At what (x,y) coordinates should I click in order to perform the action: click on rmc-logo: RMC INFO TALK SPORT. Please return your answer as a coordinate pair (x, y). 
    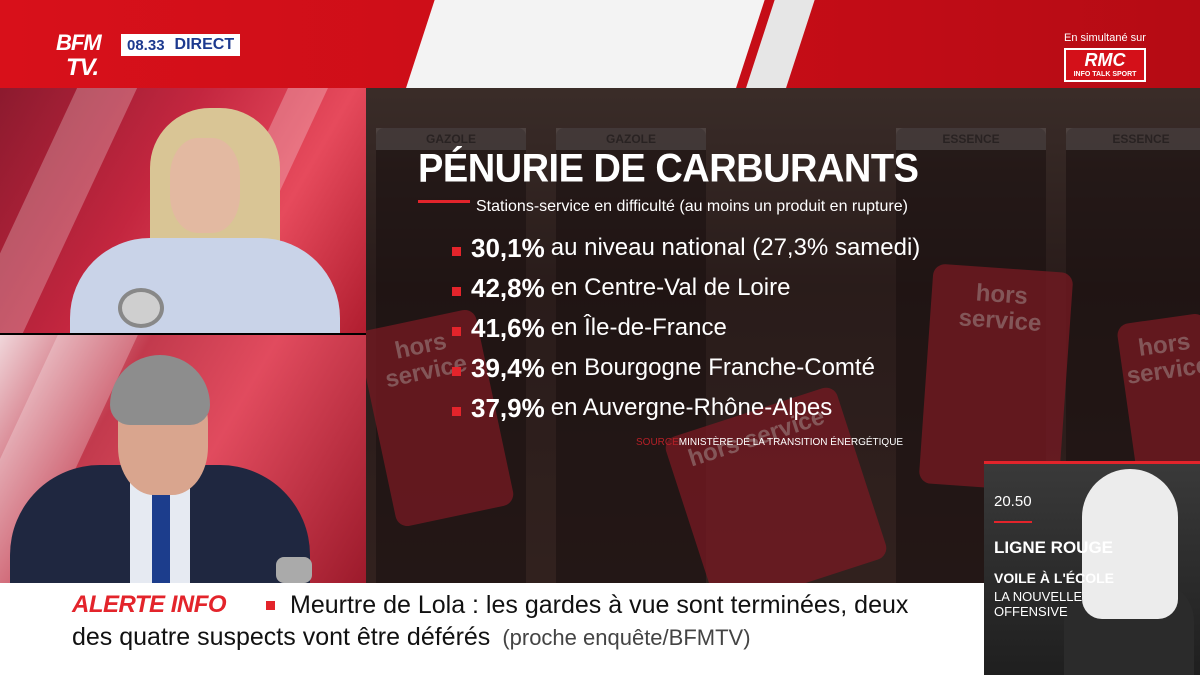
    Looking at the image, I should click on (1105, 65).